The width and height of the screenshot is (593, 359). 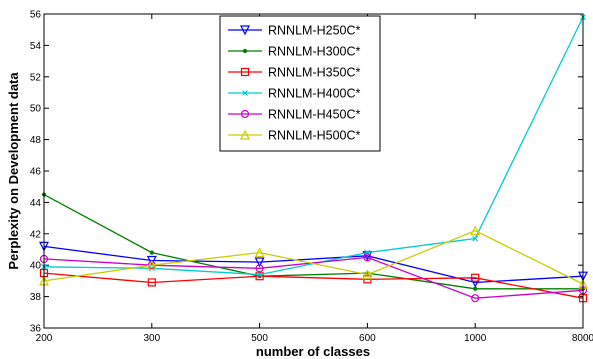 I want to click on x-axis-label: number of classes, so click(x=313, y=351).